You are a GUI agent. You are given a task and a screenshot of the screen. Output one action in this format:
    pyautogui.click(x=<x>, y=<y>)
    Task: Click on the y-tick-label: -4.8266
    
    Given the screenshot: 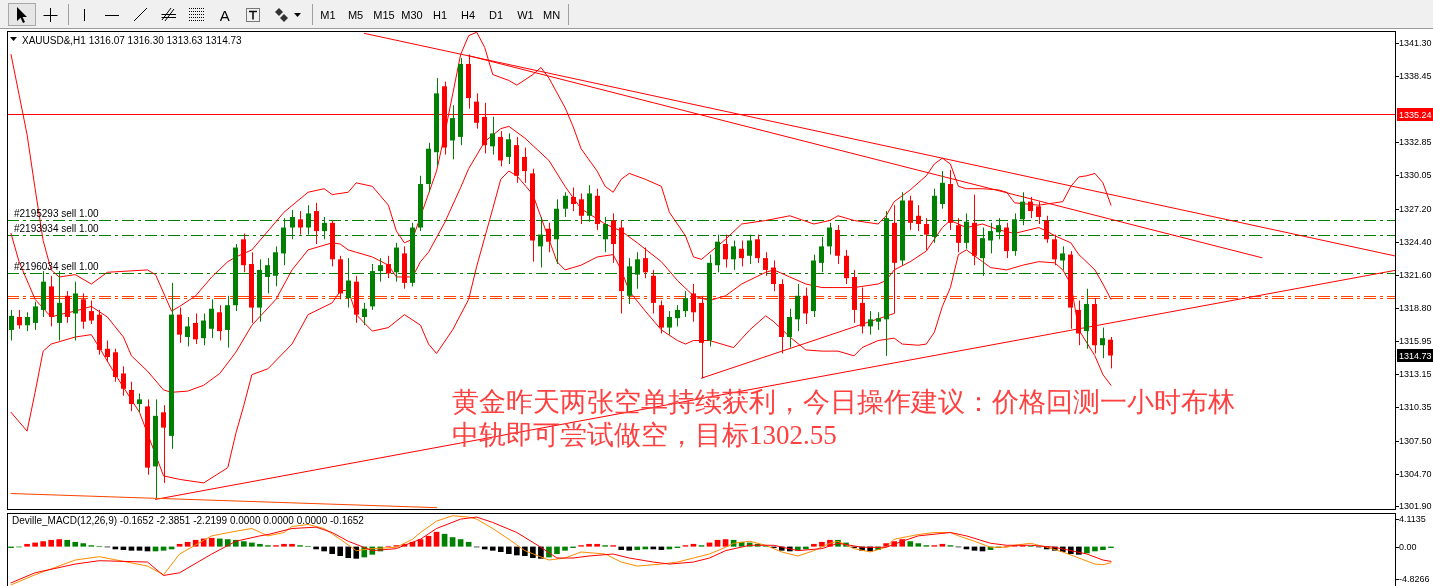 What is the action you would take?
    pyautogui.click(x=1414, y=579)
    